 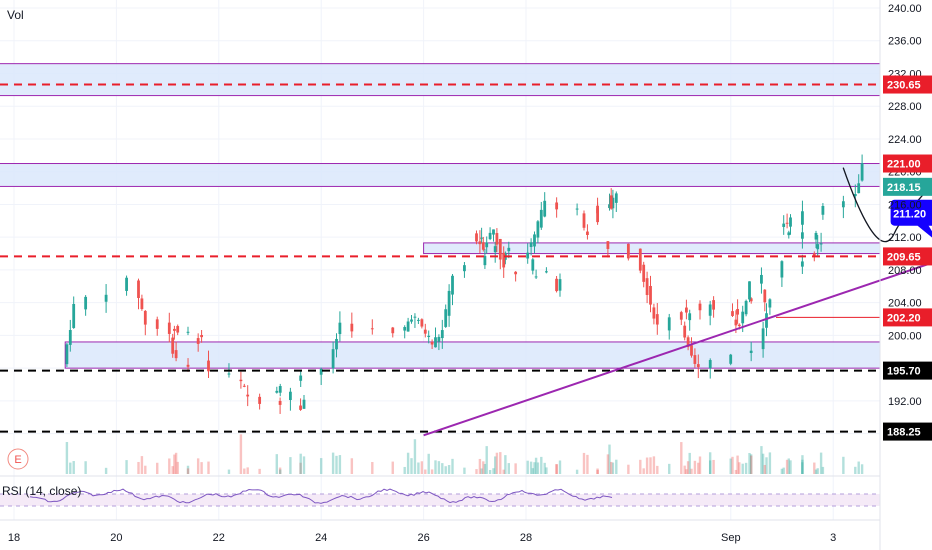 What do you see at coordinates (321, 496) in the screenshot?
I see `rsi-line` at bounding box center [321, 496].